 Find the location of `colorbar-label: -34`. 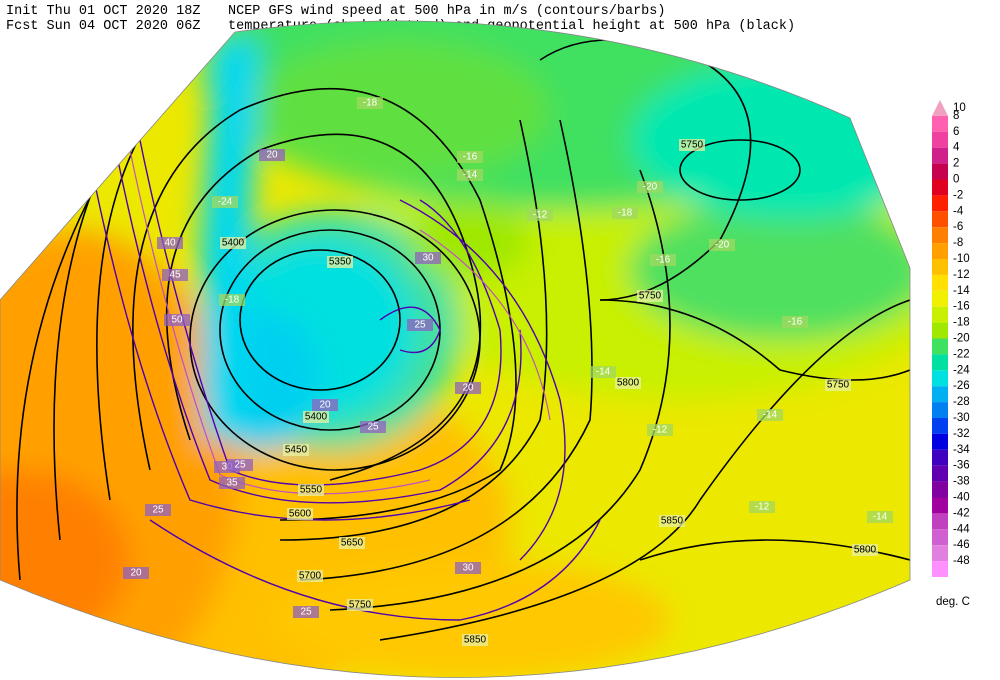

colorbar-label: -34 is located at coordinates (961, 450).